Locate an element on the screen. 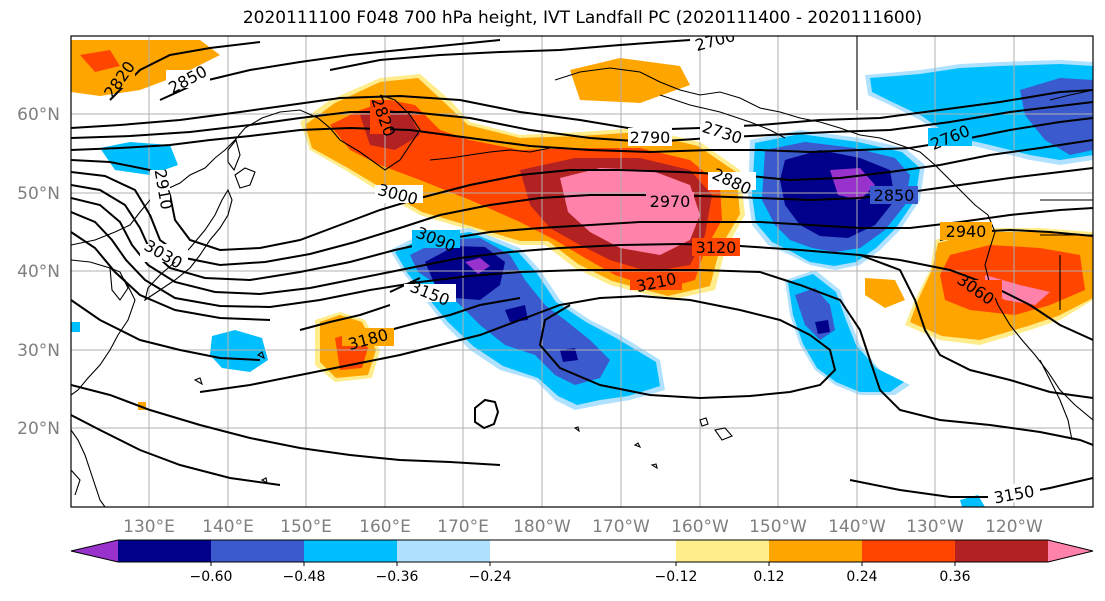  colorbar-outline is located at coordinates (582, 551).